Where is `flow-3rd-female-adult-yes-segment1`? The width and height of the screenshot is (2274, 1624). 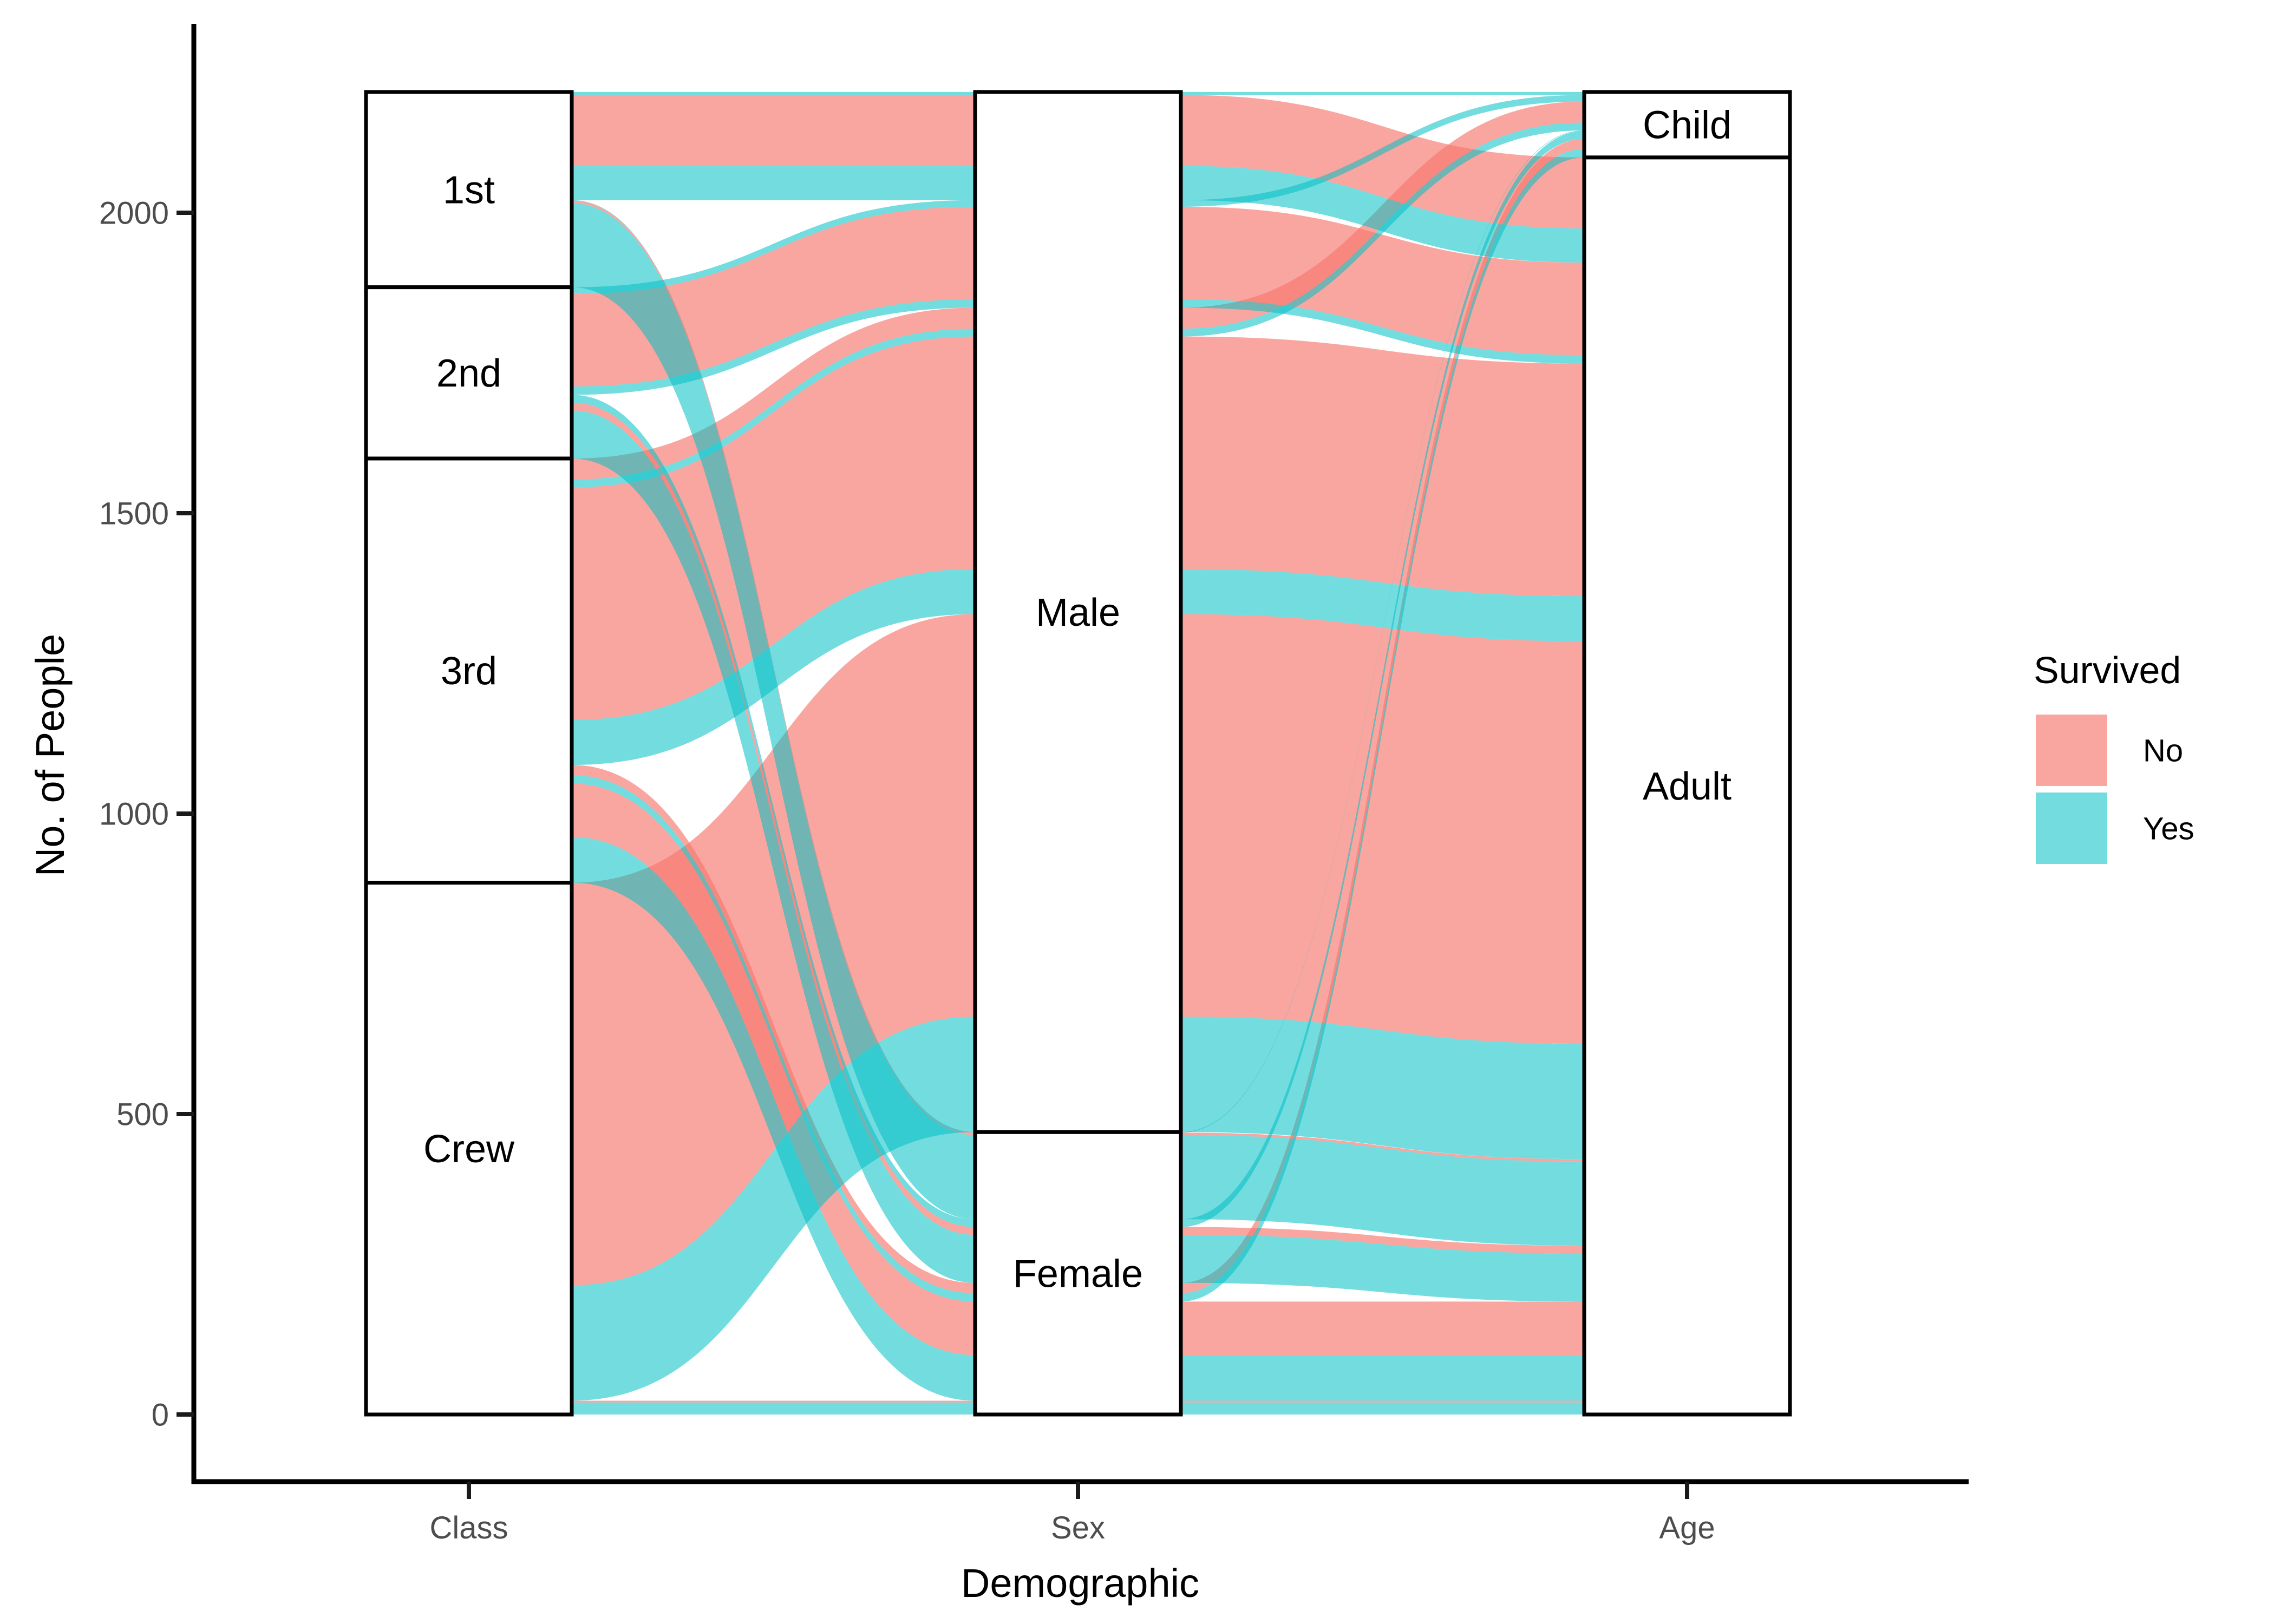 flow-3rd-female-adult-yes-segment1 is located at coordinates (774, 1119).